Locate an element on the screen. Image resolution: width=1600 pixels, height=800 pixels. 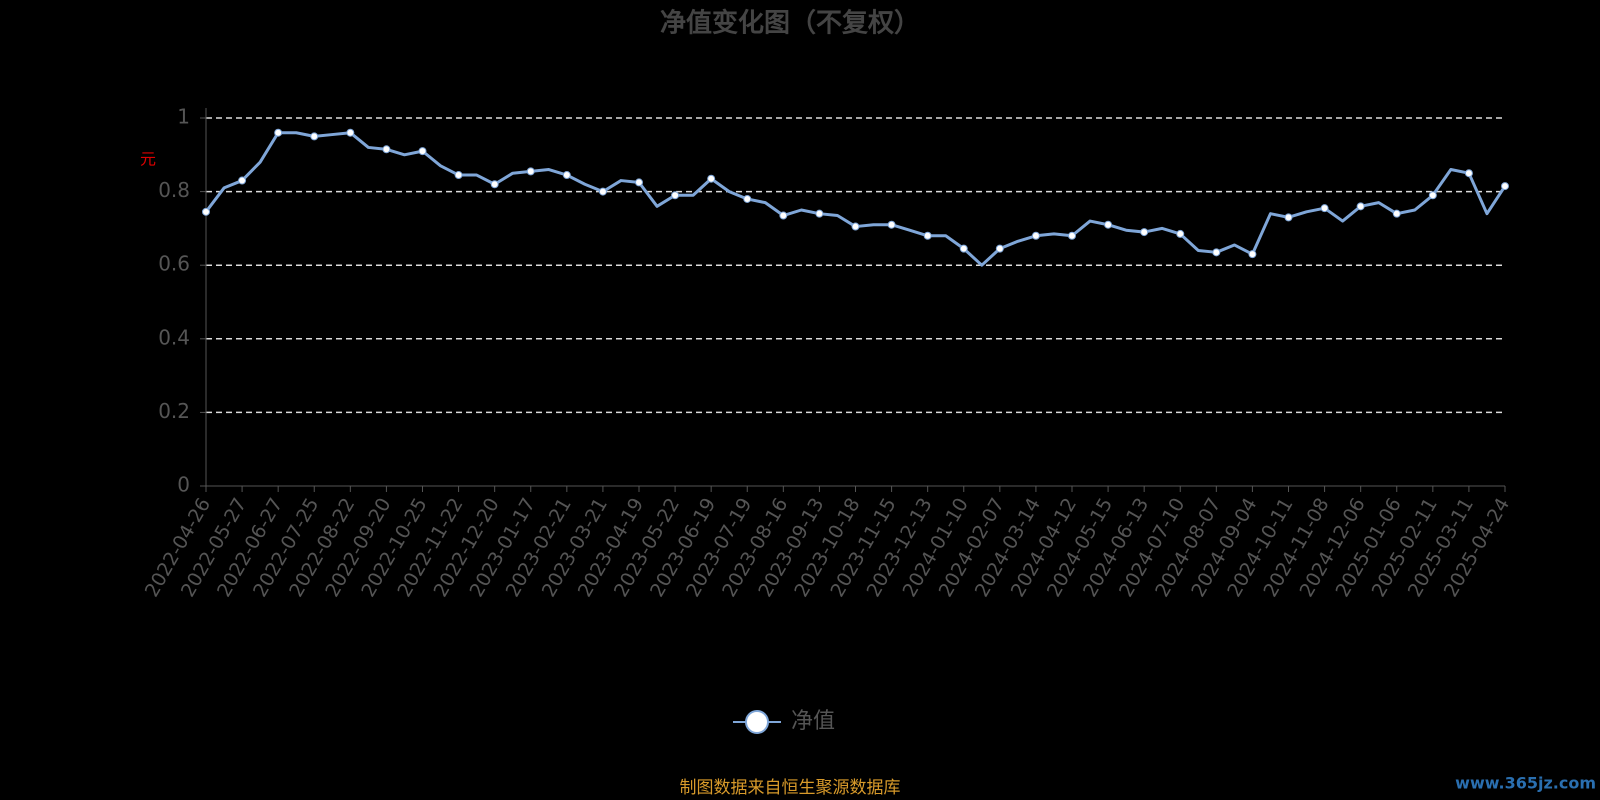
y-tick-label: 0 is located at coordinates (183, 485).